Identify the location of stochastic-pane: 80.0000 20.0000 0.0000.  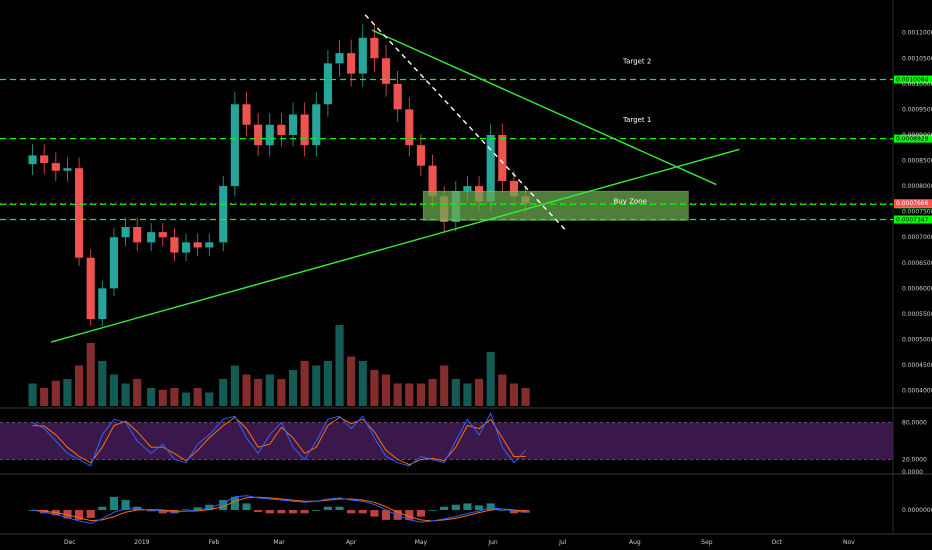
(463, 443).